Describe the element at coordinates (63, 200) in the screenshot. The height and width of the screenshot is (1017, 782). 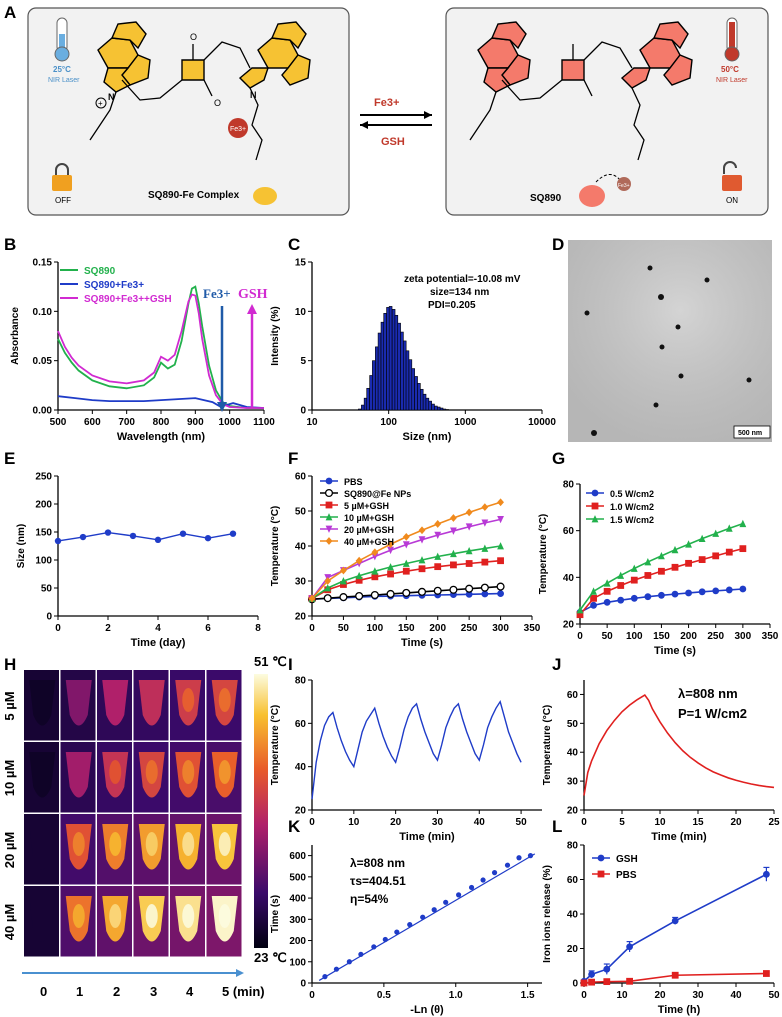
I see `off-text: OFF` at that location.